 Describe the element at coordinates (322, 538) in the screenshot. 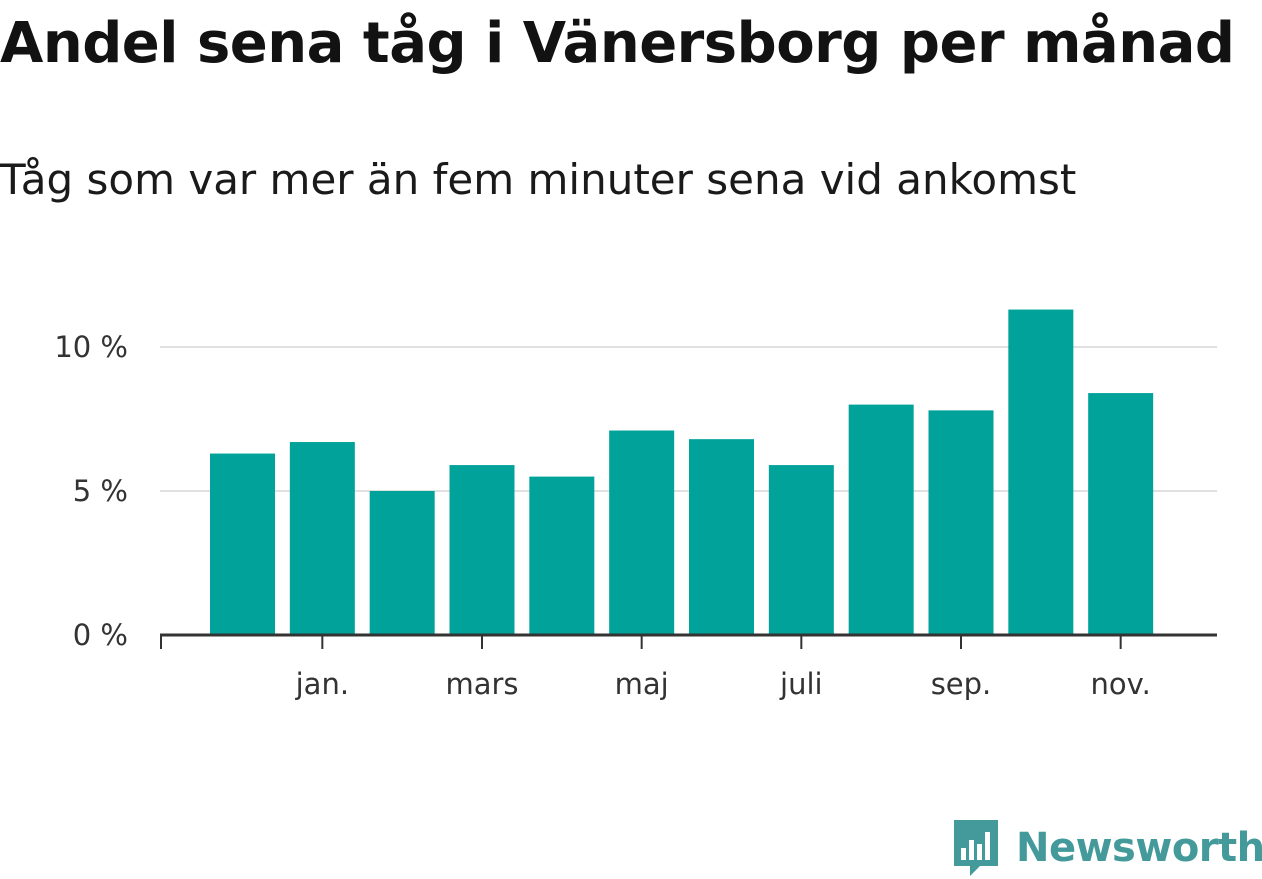

I see `bar-jan.` at that location.